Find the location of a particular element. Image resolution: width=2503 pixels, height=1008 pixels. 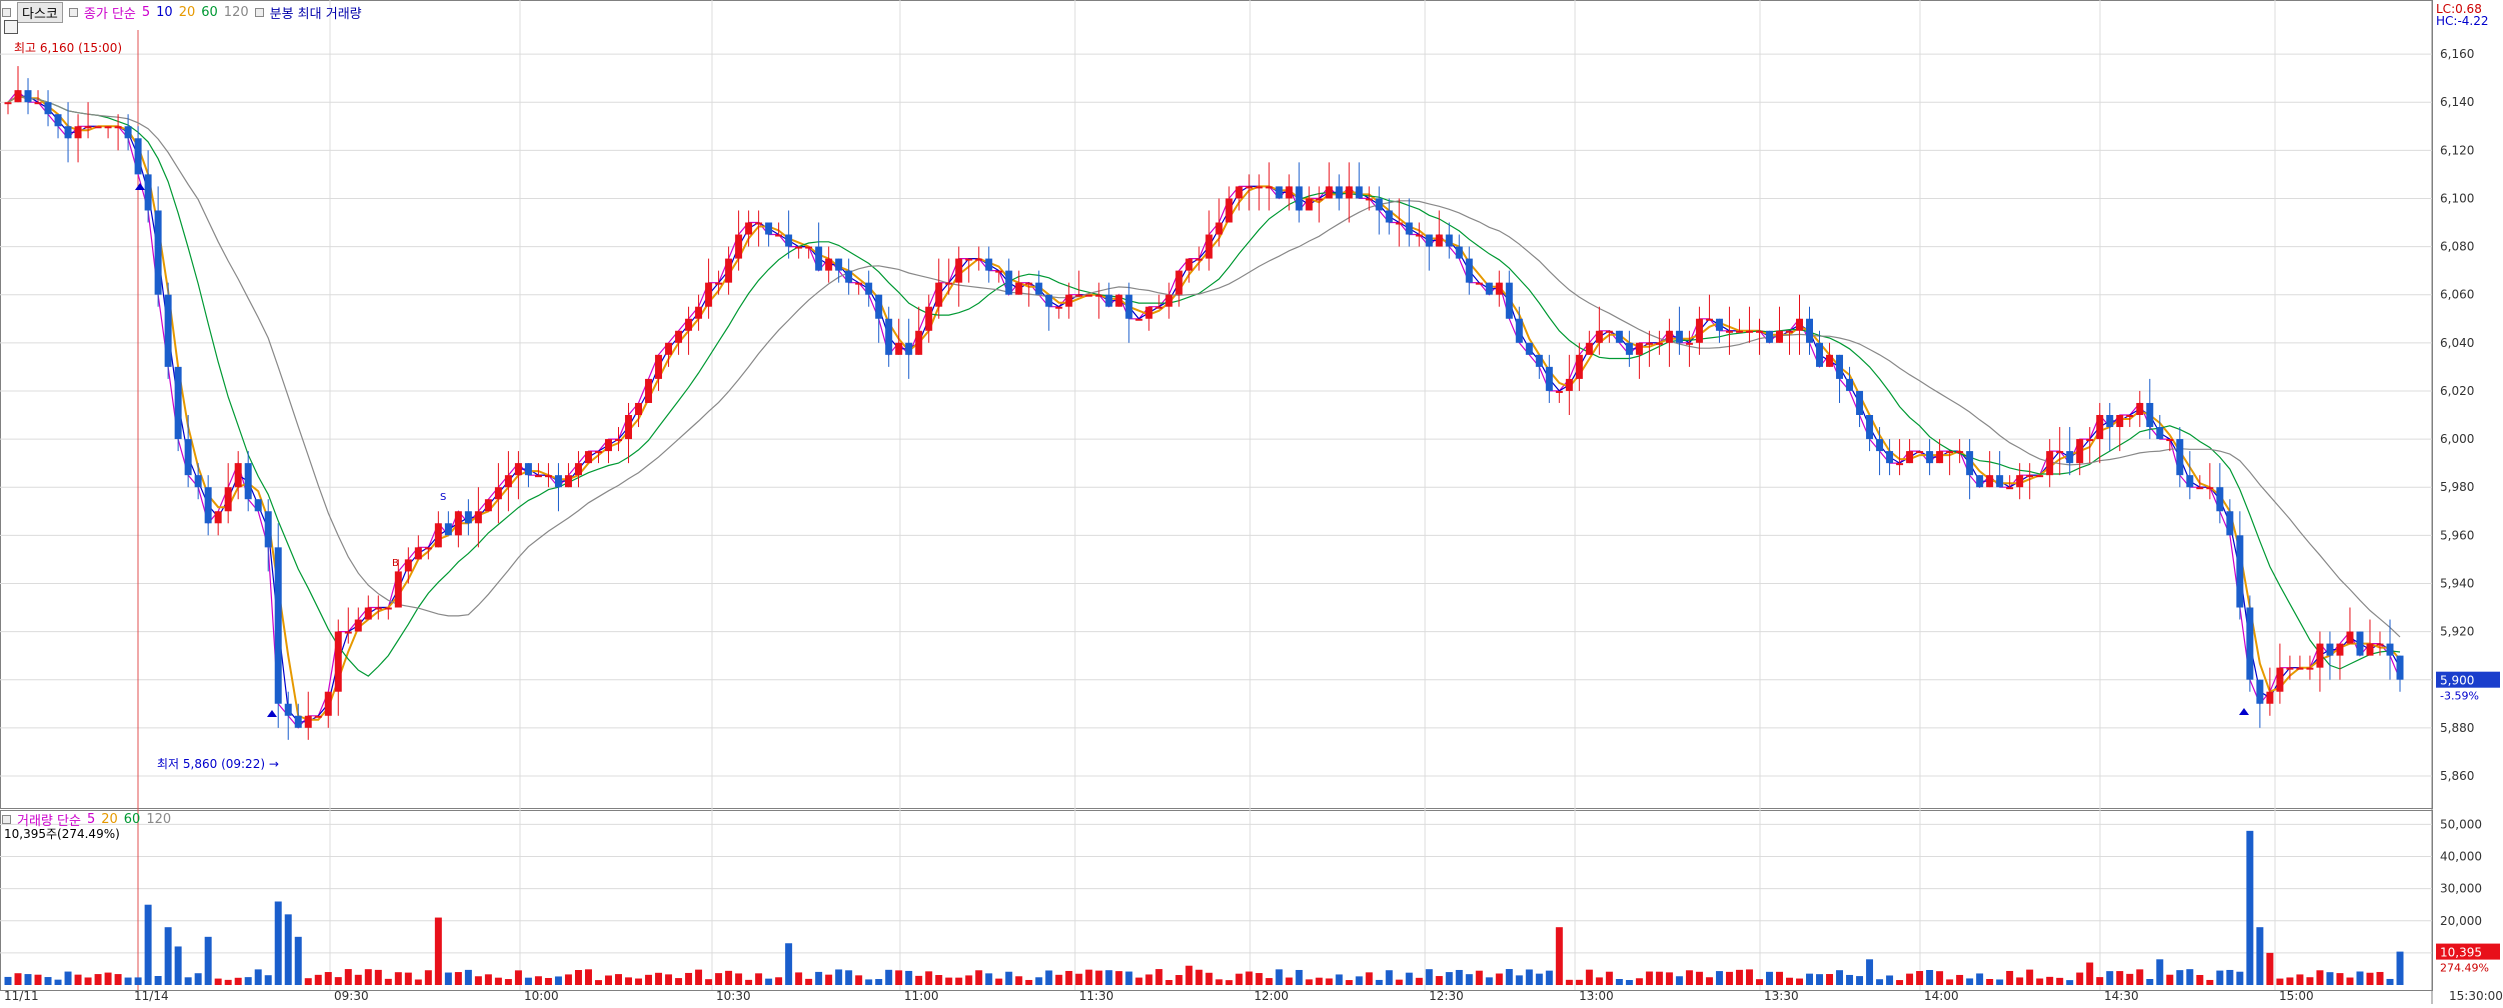

volume-title: 거래량 단순 is located at coordinates (49, 821).